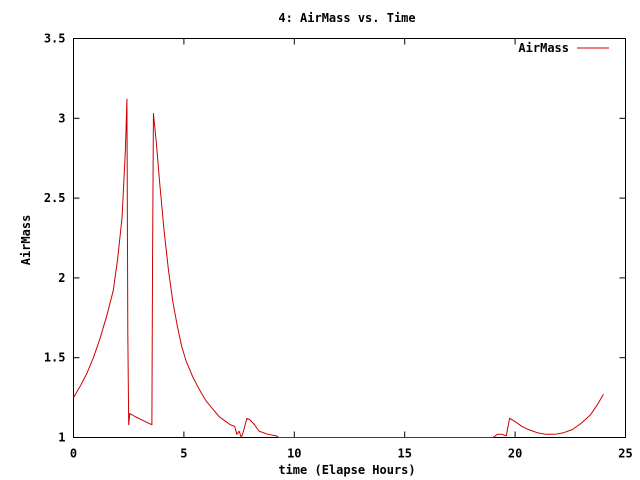 The image size is (640, 480). I want to click on x-tick-label: 15, so click(404, 454).